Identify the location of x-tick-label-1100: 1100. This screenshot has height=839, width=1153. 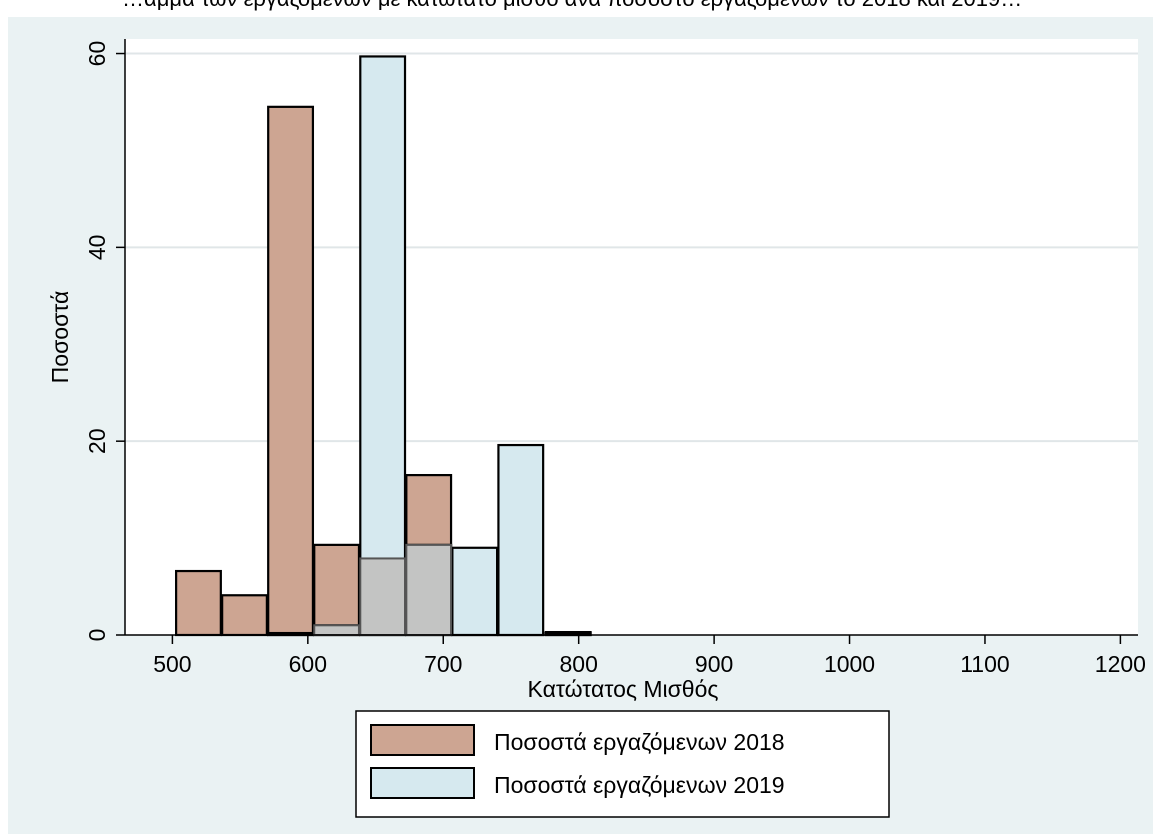
(984, 664).